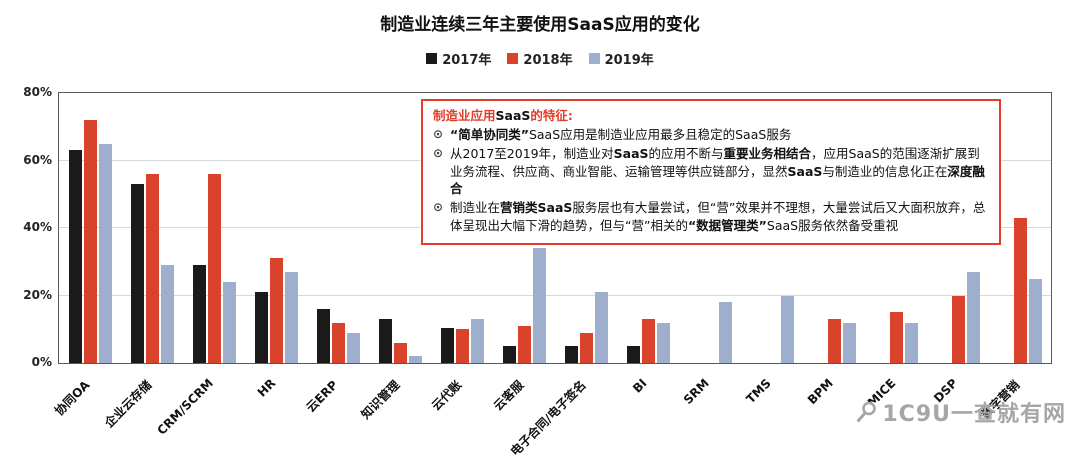 This screenshot has width=1080, height=460. What do you see at coordinates (467, 60) in the screenshot?
I see `legend-label: 2017年` at bounding box center [467, 60].